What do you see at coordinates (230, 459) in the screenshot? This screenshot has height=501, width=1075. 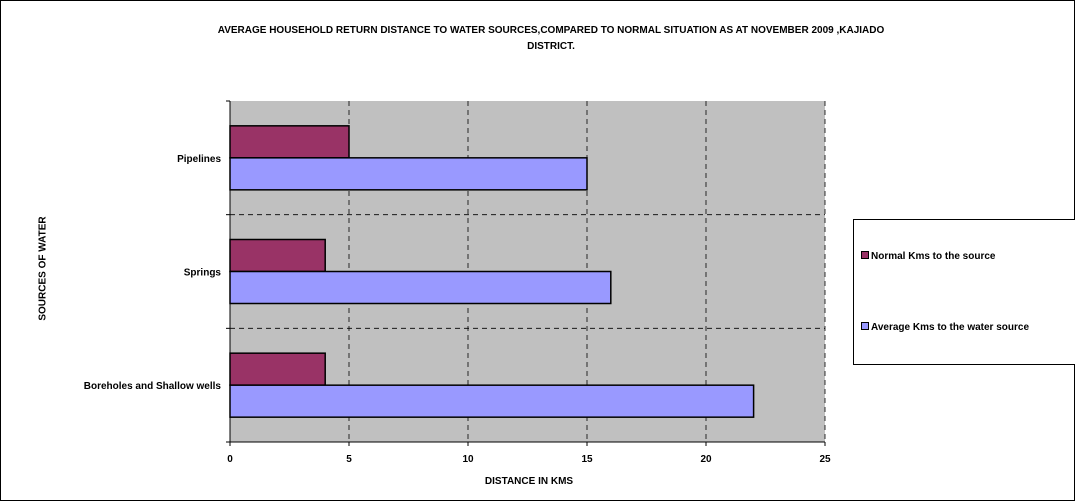 I see `x-tick-label: 0` at bounding box center [230, 459].